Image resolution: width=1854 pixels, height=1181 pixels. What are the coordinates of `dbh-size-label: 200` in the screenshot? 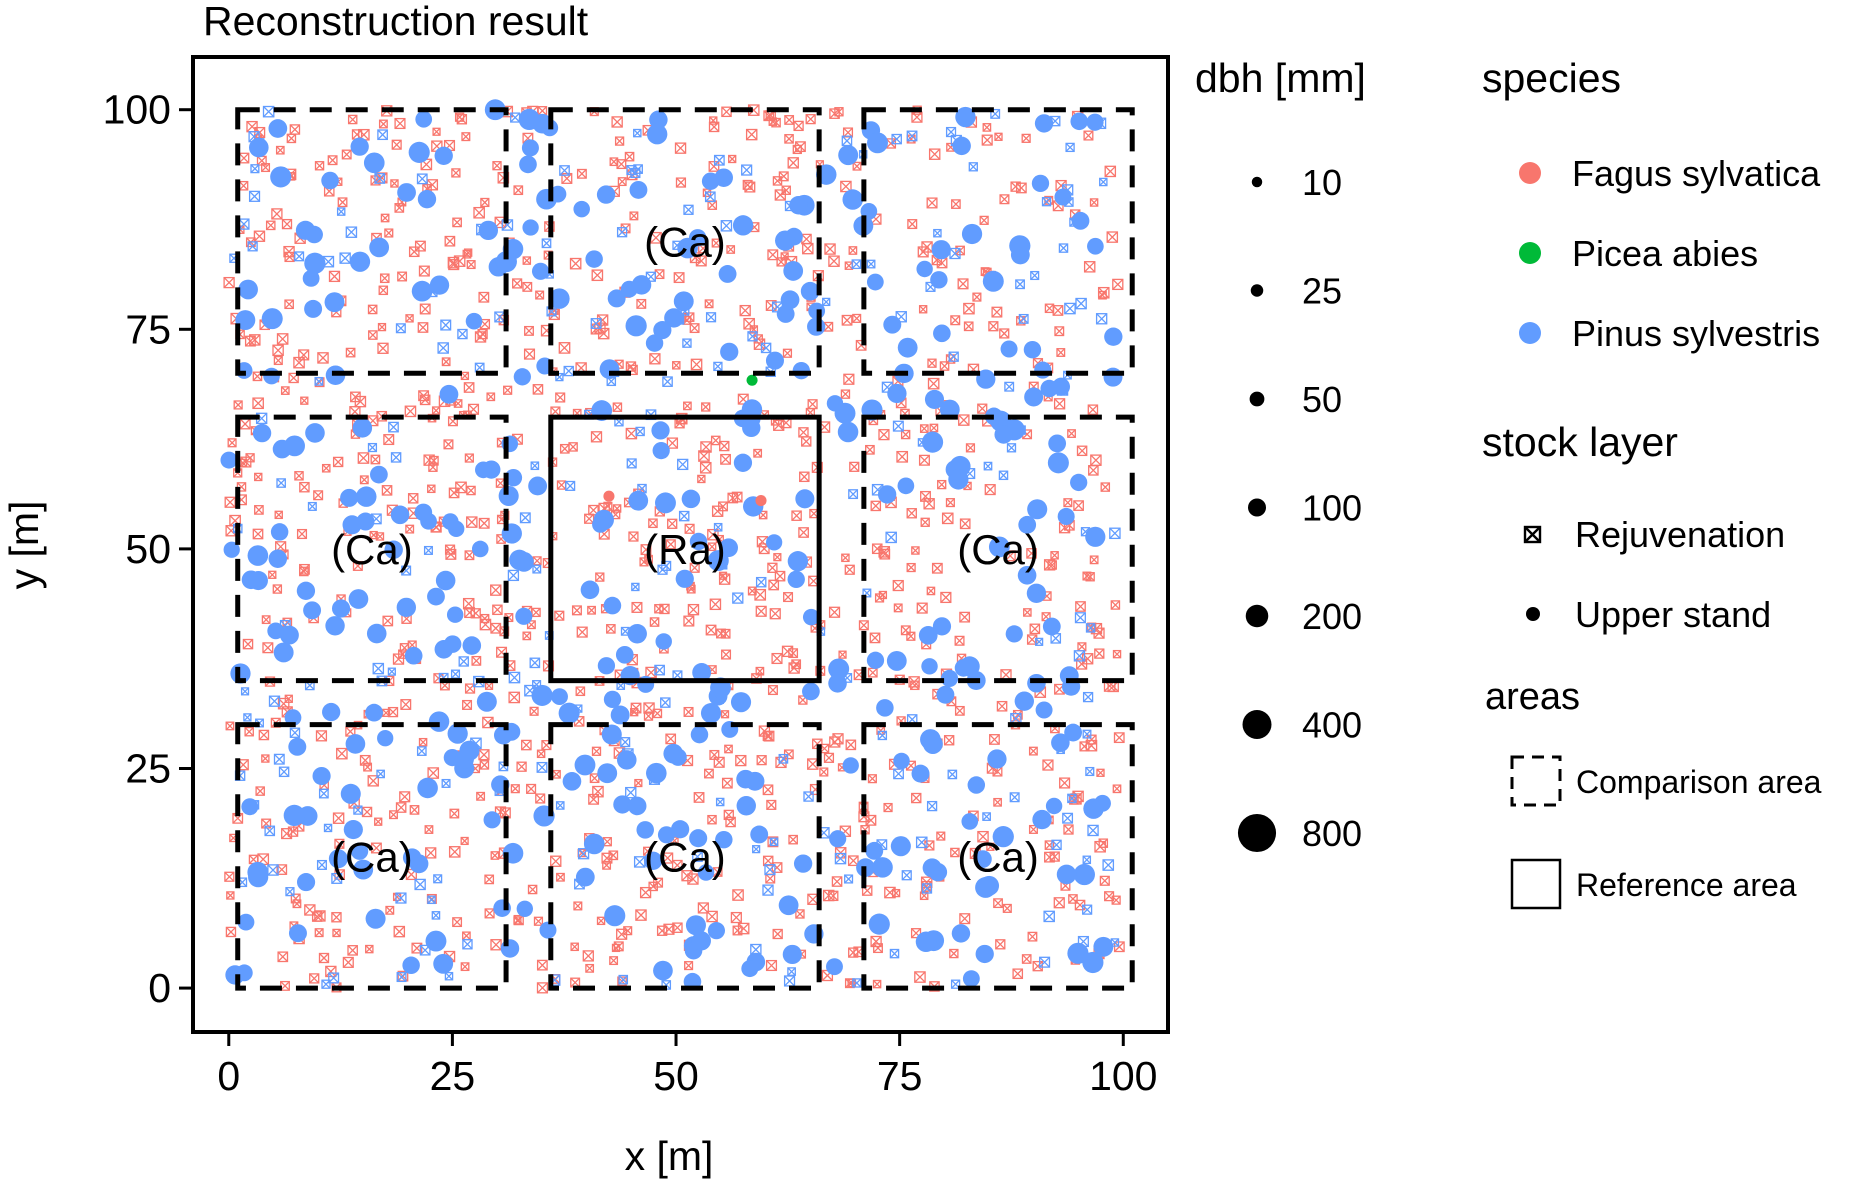 It's located at (1332, 616).